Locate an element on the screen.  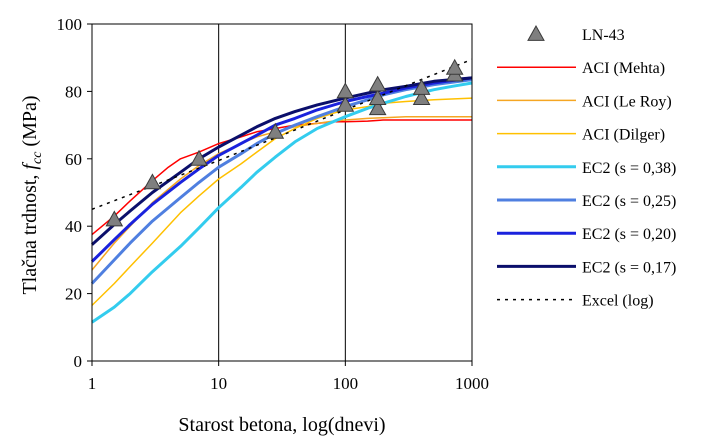
y-tick-label: 60 is located at coordinates (73, 159).